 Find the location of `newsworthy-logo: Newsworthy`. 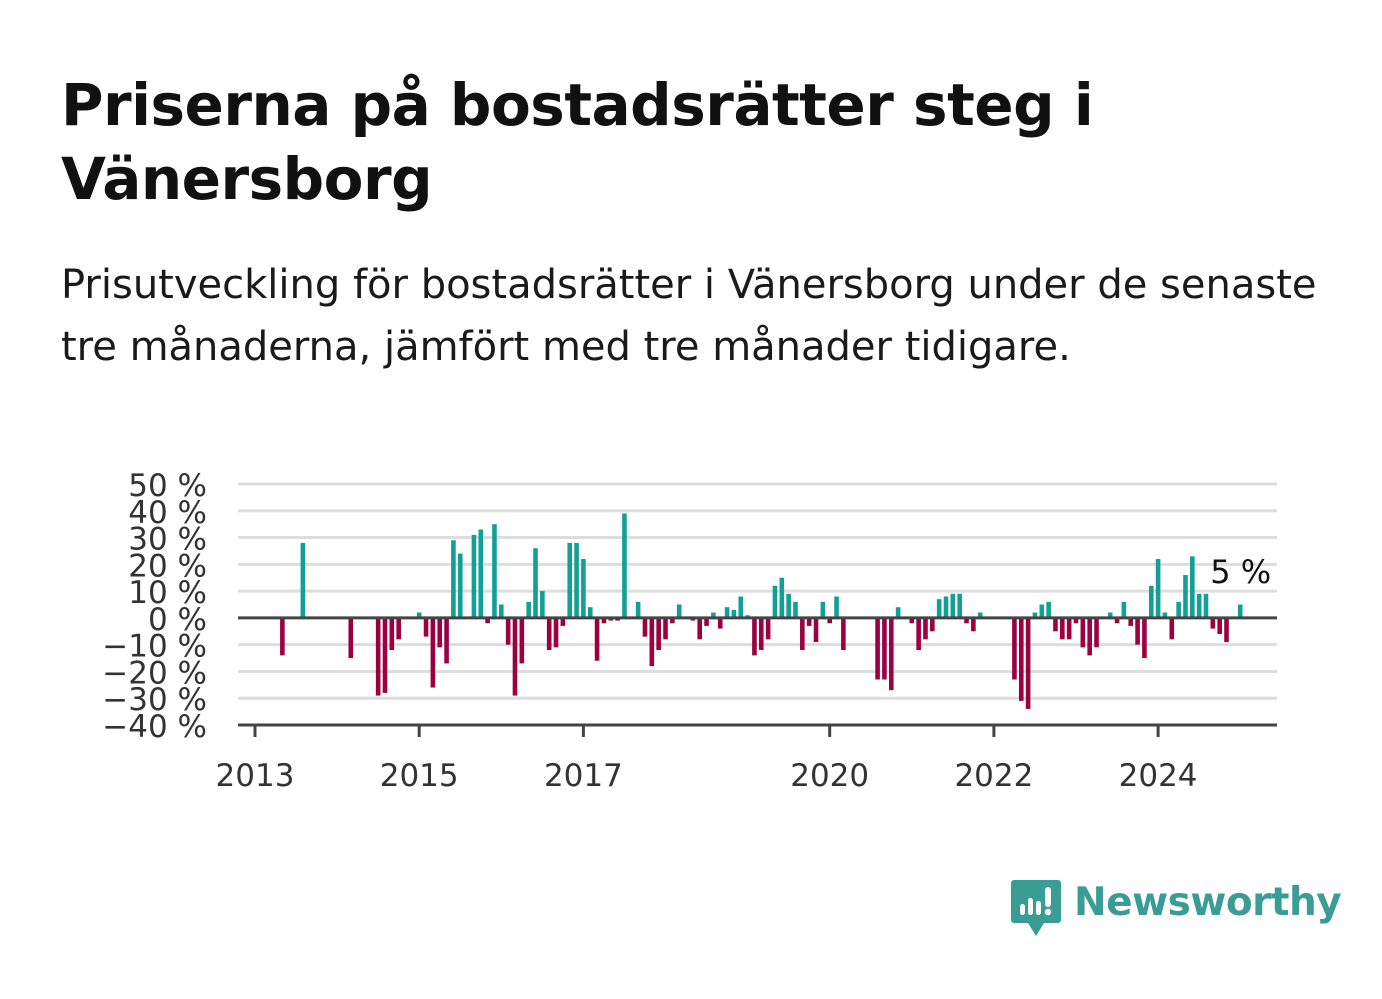

newsworthy-logo: Newsworthy is located at coordinates (1176, 909).